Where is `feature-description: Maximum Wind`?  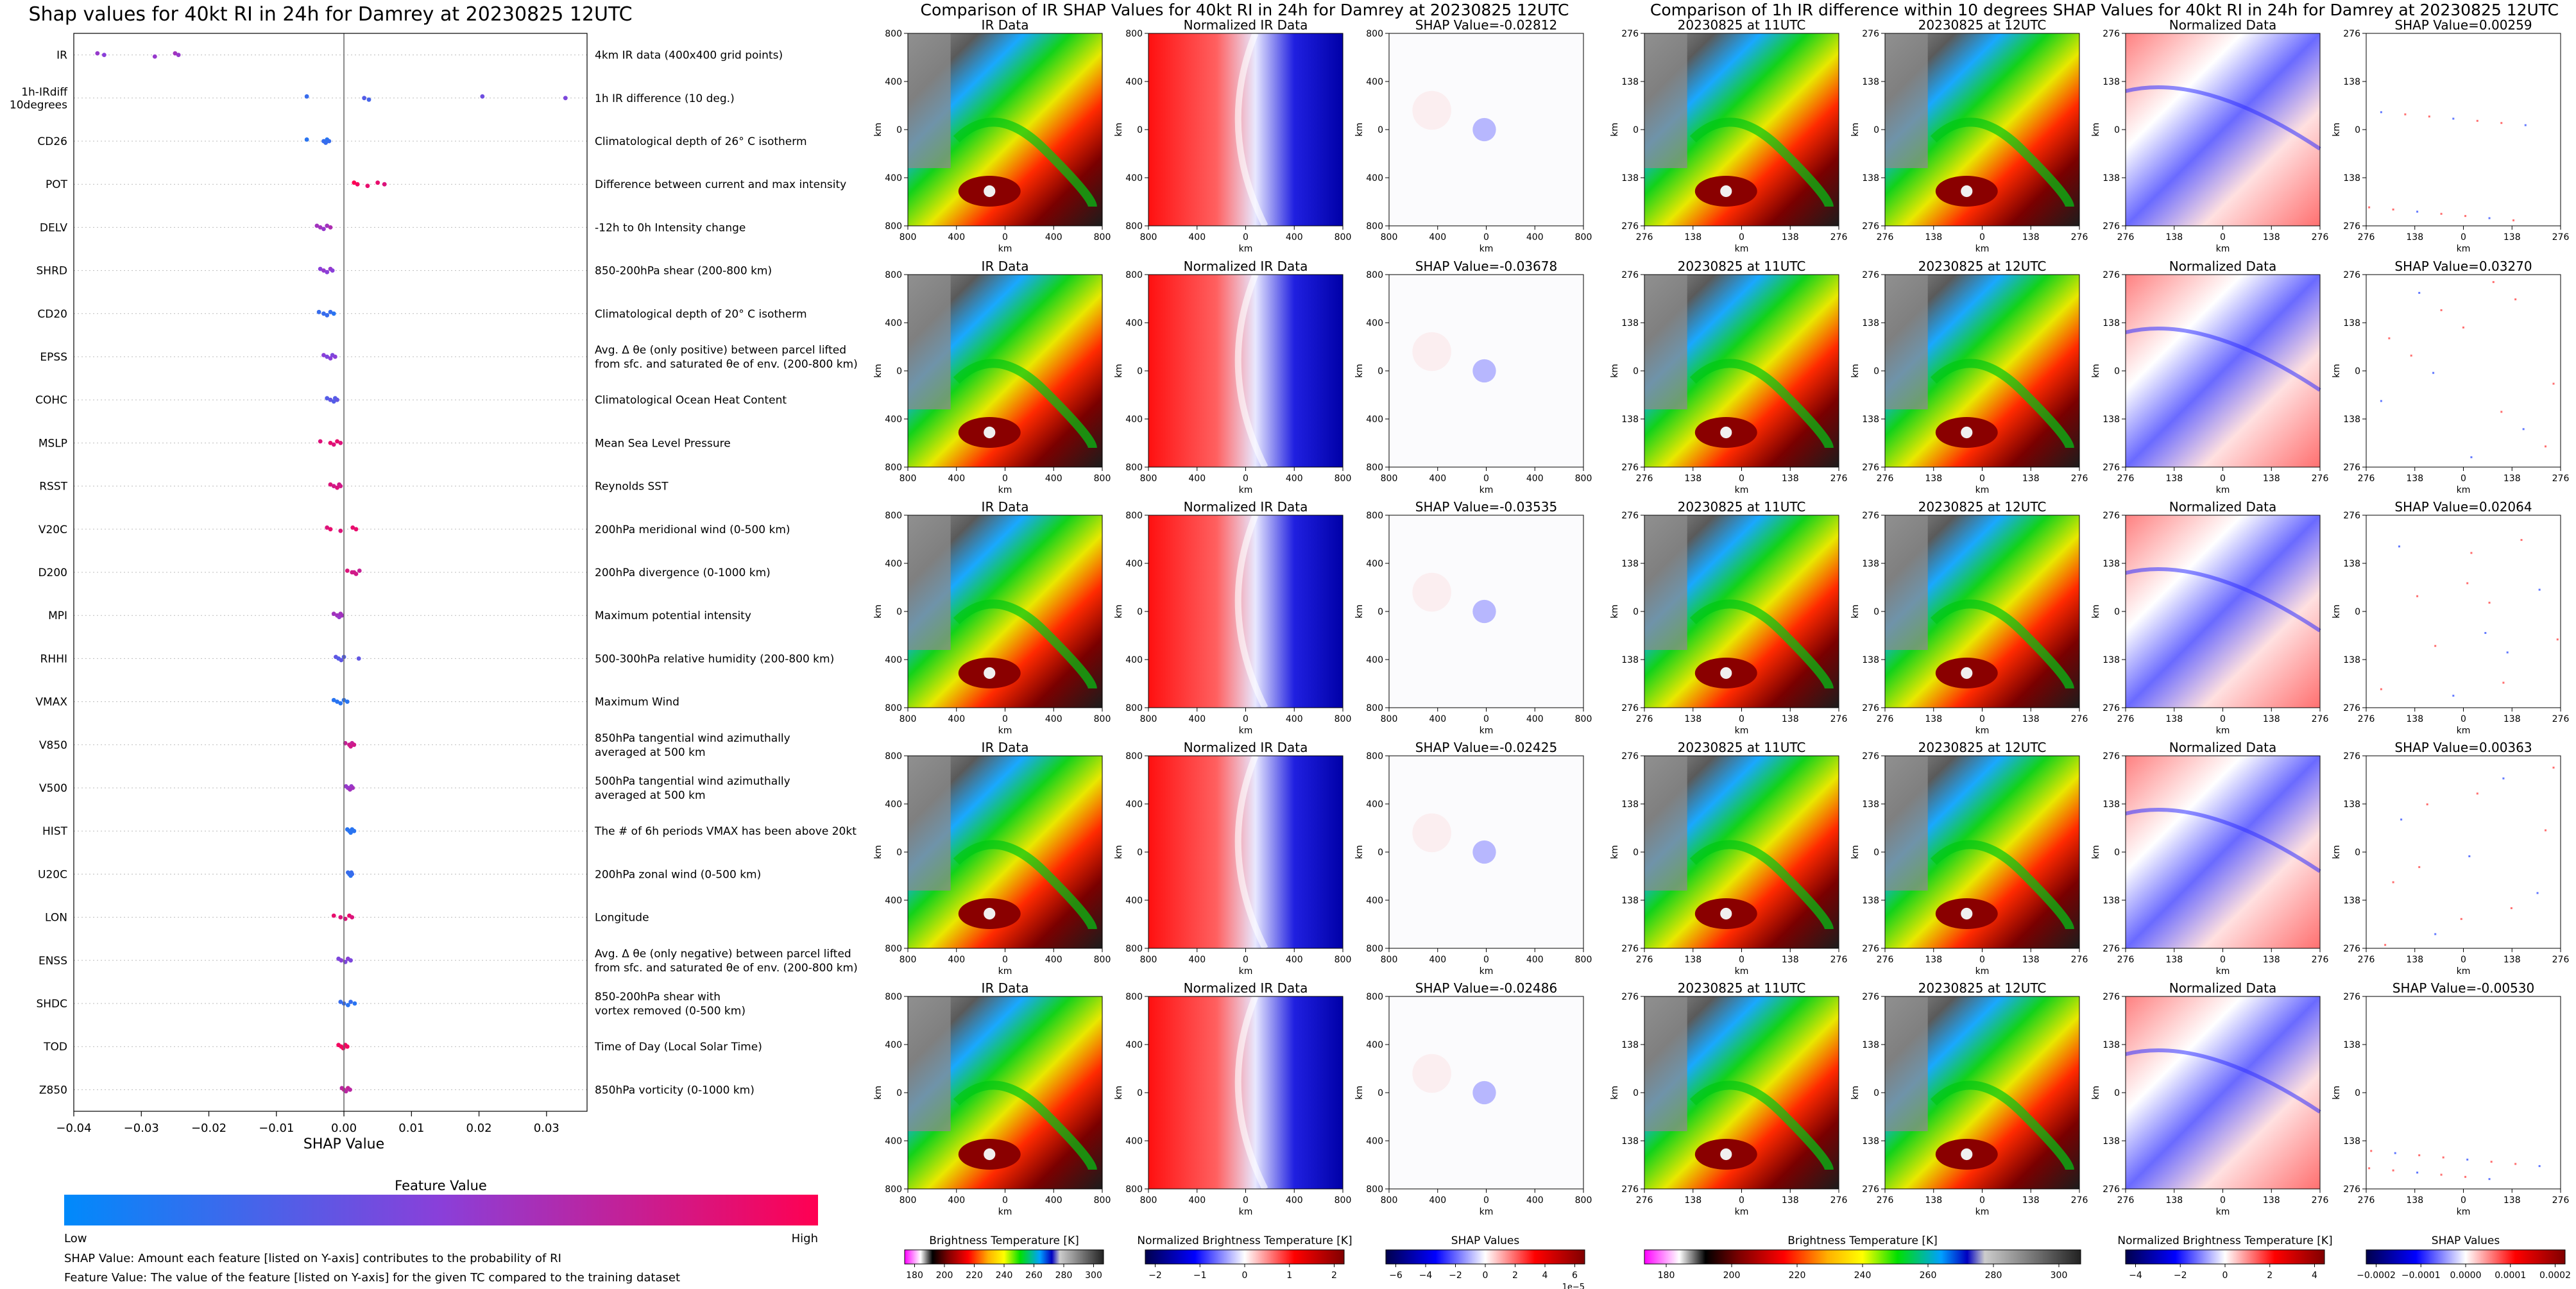
feature-description: Maximum Wind is located at coordinates (637, 702).